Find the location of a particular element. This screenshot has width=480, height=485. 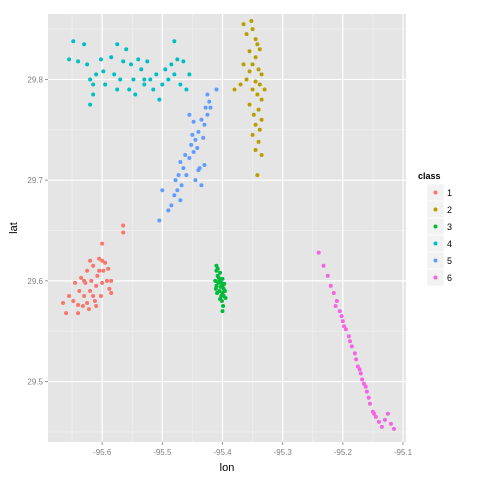

x-tick-label: -95.4 is located at coordinates (222, 452).